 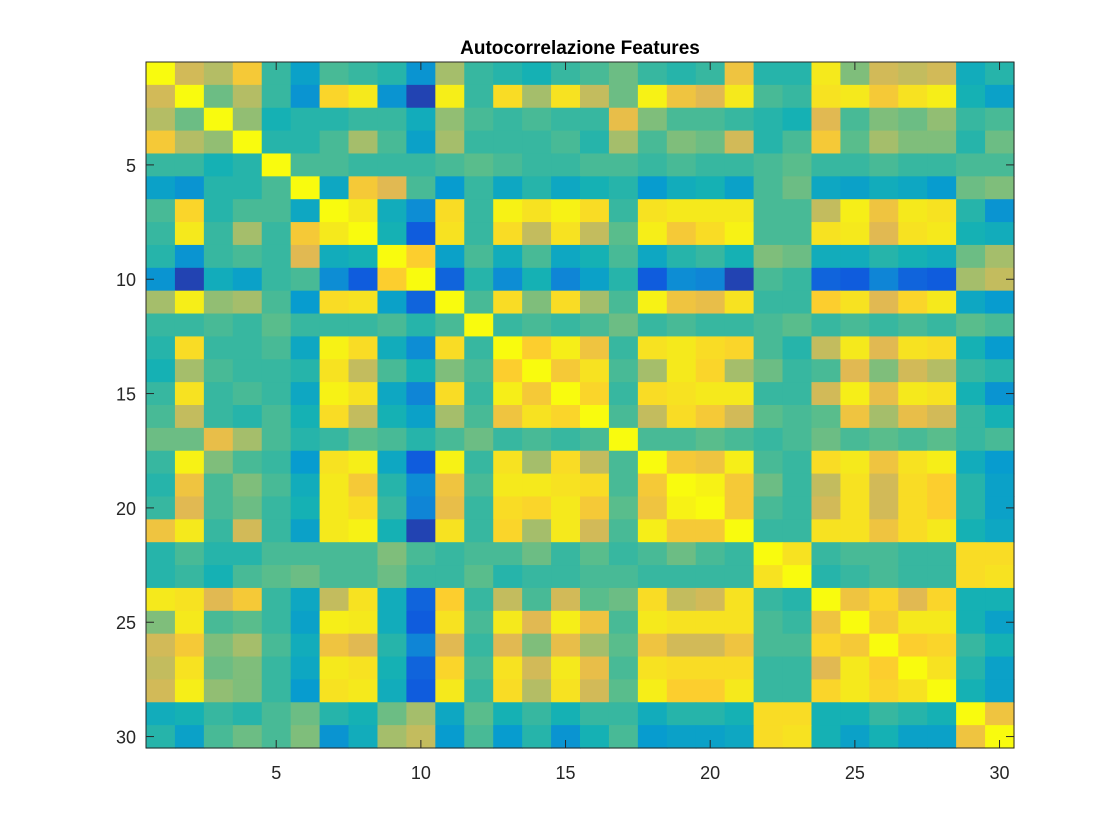 I want to click on x-tick-label: 15, so click(x=566, y=773).